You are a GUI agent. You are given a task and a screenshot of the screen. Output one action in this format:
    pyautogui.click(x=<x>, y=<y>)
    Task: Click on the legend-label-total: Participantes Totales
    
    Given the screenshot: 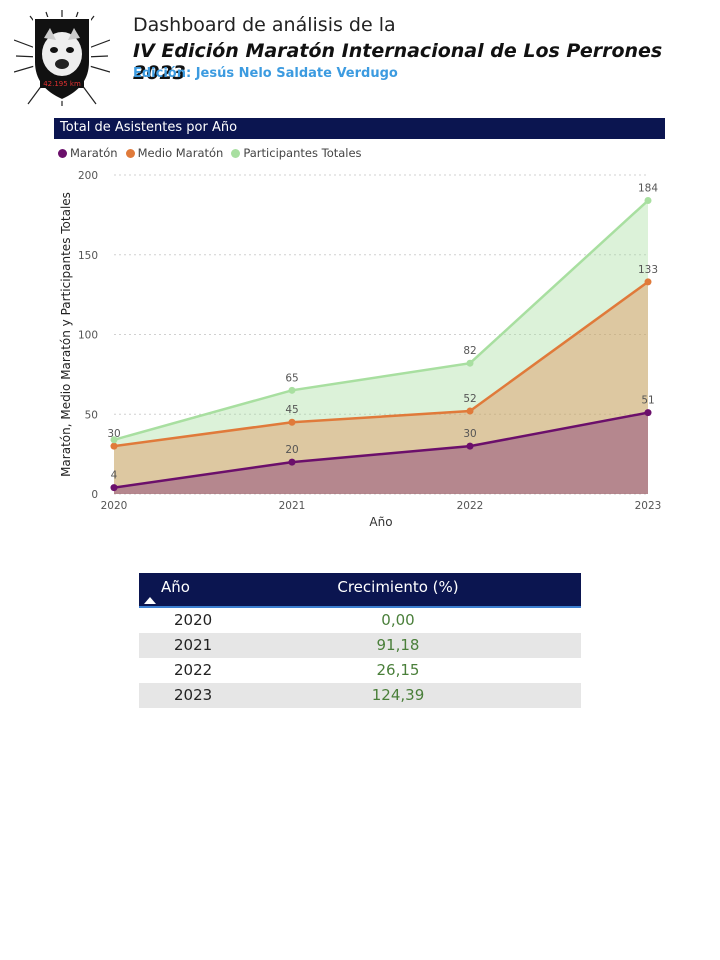 What is the action you would take?
    pyautogui.click(x=302, y=153)
    